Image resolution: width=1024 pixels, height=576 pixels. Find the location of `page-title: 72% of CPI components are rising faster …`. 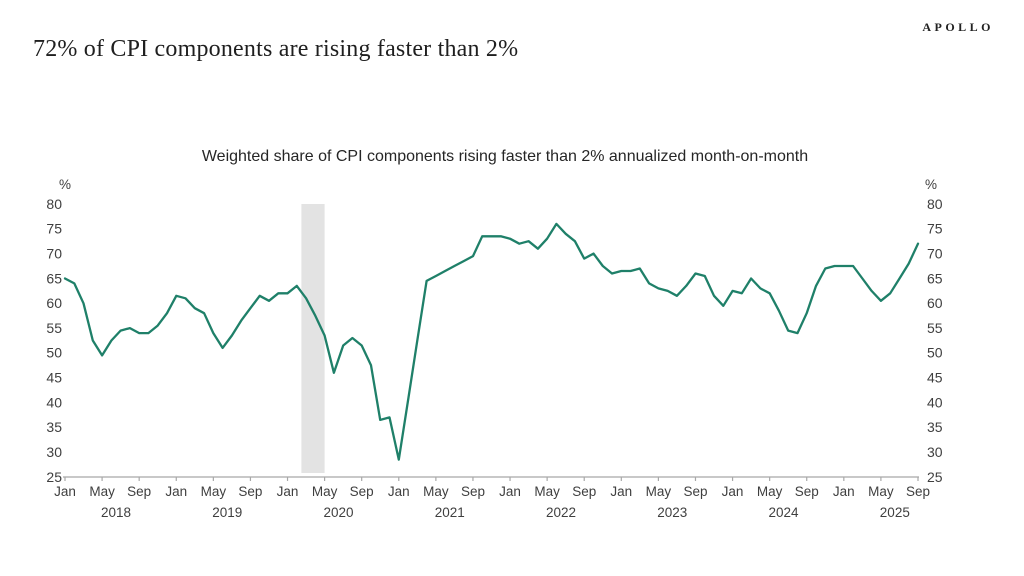

page-title: 72% of CPI components are rising faster … is located at coordinates (276, 49).